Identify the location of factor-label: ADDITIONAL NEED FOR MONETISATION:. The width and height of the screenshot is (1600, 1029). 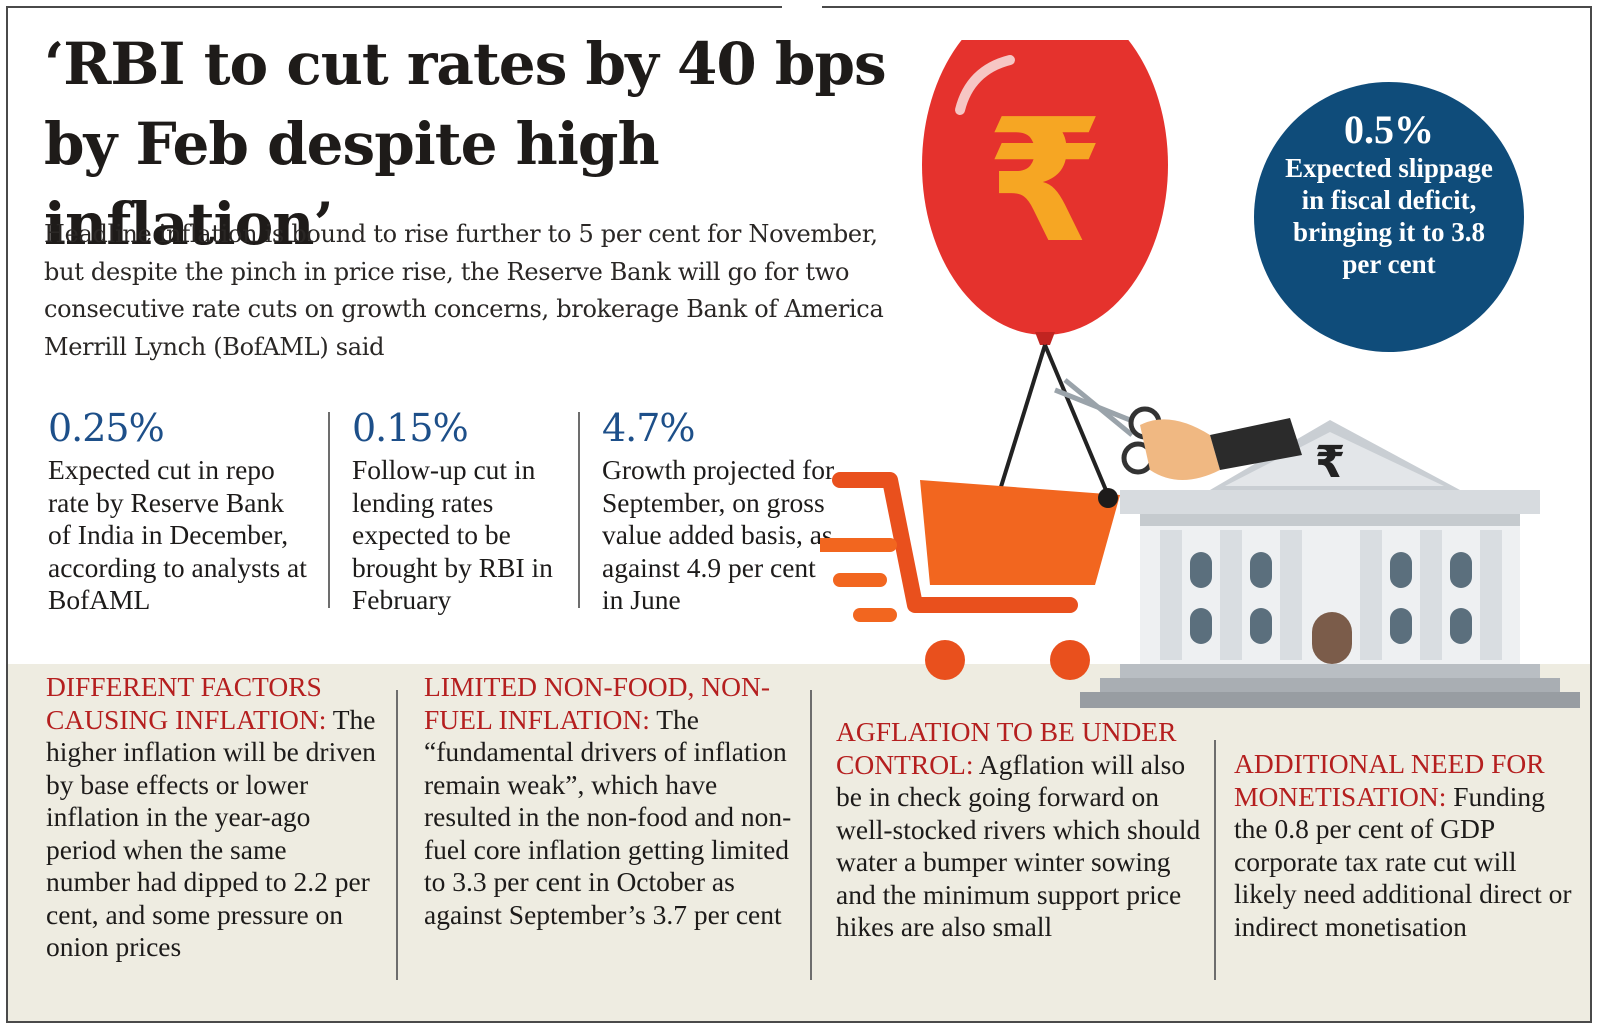
(1389, 780).